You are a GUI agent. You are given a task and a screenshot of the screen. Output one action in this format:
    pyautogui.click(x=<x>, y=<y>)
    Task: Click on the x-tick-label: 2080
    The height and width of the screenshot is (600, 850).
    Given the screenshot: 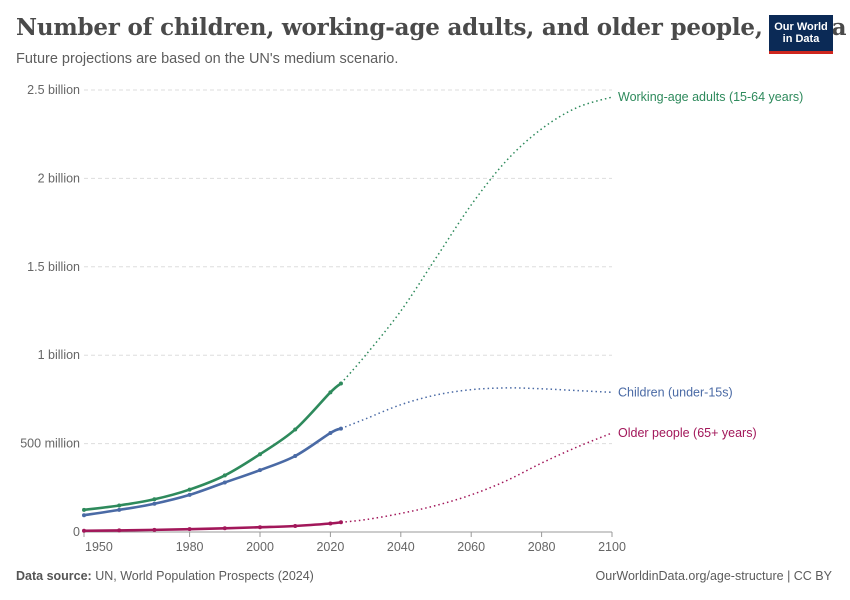 What is the action you would take?
    pyautogui.click(x=542, y=547)
    